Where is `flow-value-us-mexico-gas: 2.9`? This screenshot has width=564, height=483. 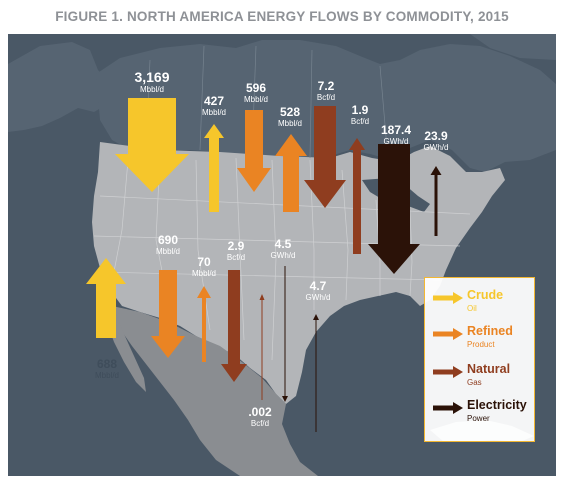
flow-value-us-mexico-gas: 2.9 is located at coordinates (236, 246).